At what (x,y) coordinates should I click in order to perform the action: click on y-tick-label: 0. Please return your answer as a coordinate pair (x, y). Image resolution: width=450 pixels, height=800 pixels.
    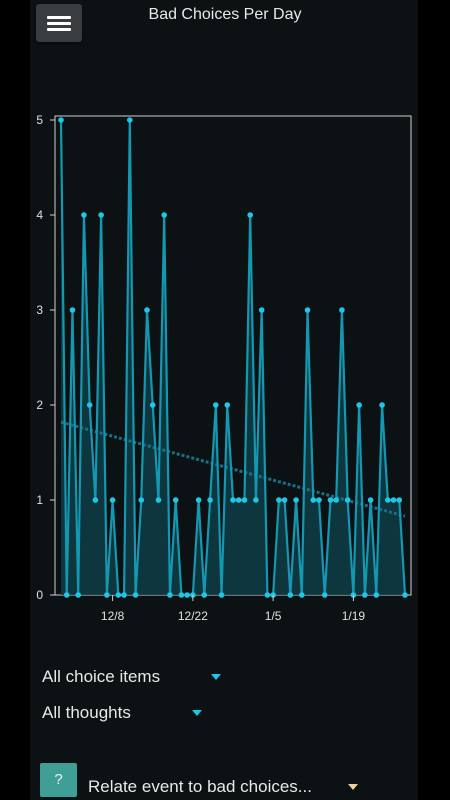
    Looking at the image, I should click on (39, 595).